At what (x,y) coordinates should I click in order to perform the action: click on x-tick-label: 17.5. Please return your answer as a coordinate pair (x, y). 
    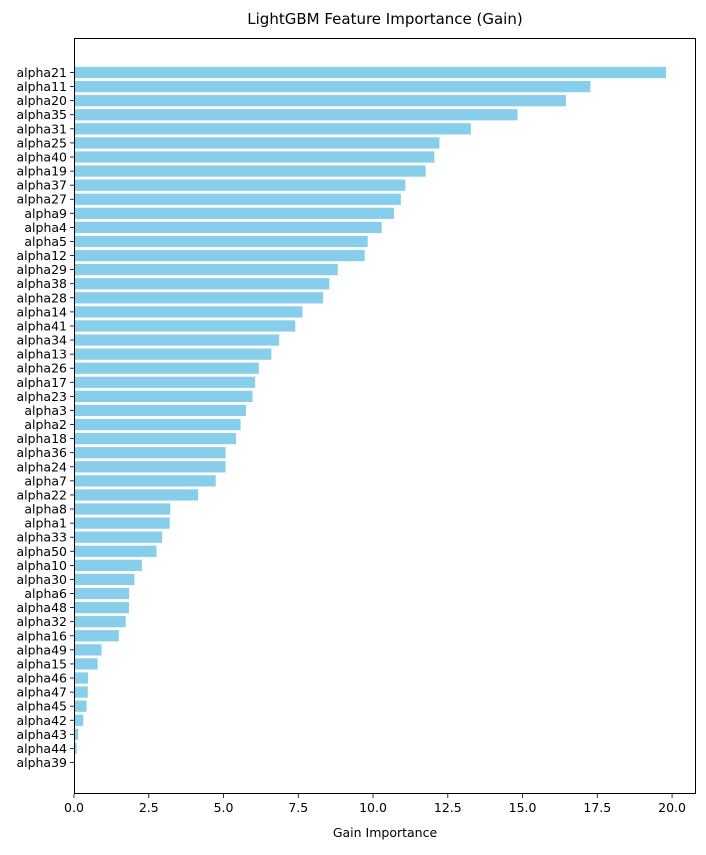
    Looking at the image, I should click on (597, 807).